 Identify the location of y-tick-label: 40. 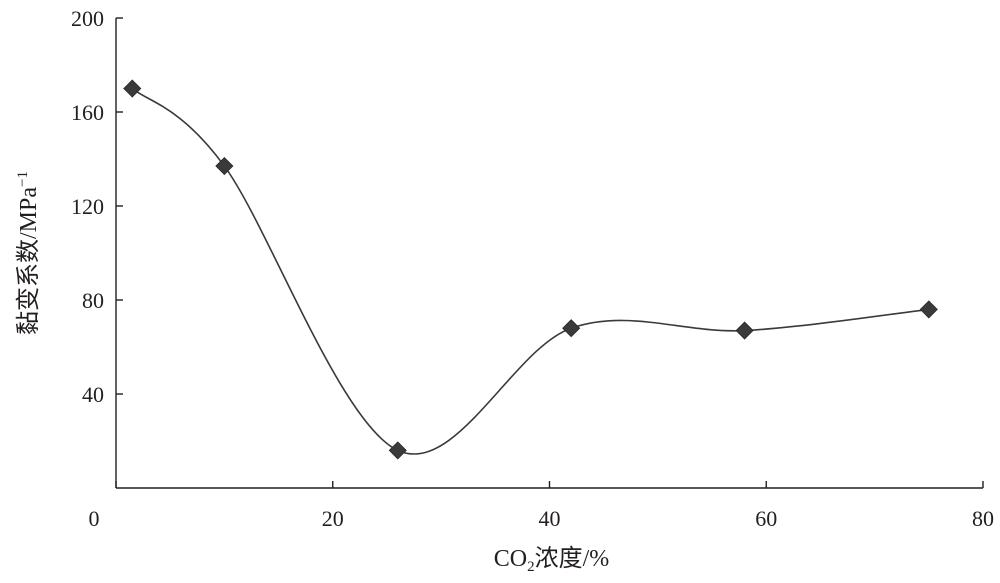
(93, 394).